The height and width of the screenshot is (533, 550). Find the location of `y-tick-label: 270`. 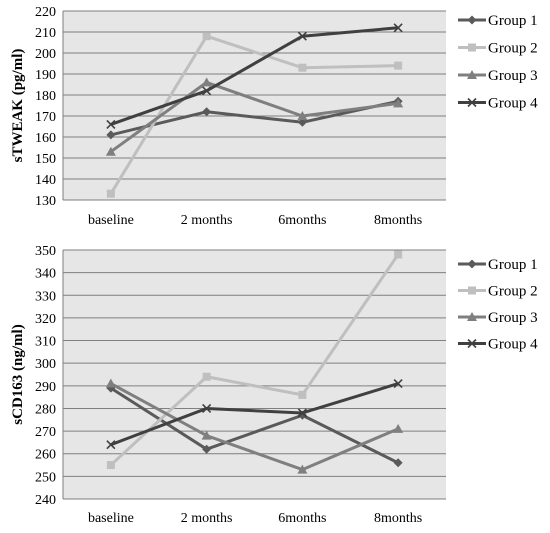

y-tick-label: 270 is located at coordinates (45, 432).